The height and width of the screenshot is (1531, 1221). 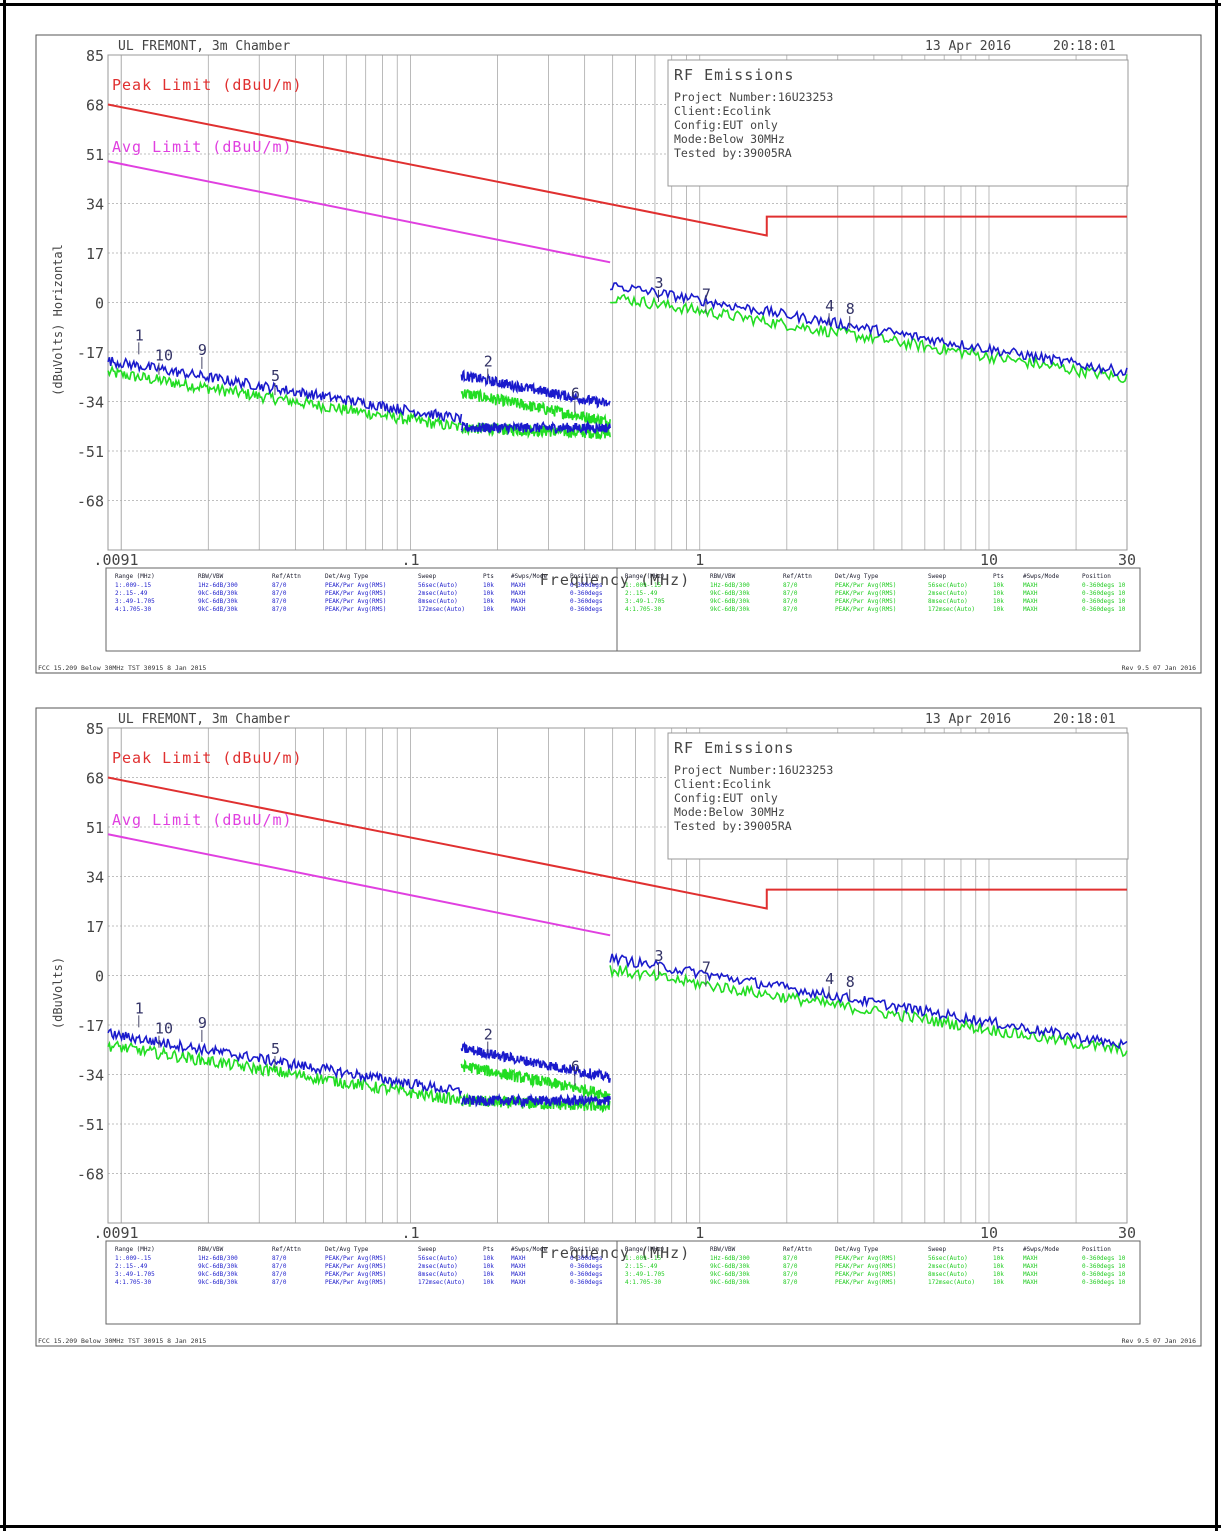 What do you see at coordinates (133, 1282) in the screenshot?
I see `settings-cell-left: 4:1.705-30` at bounding box center [133, 1282].